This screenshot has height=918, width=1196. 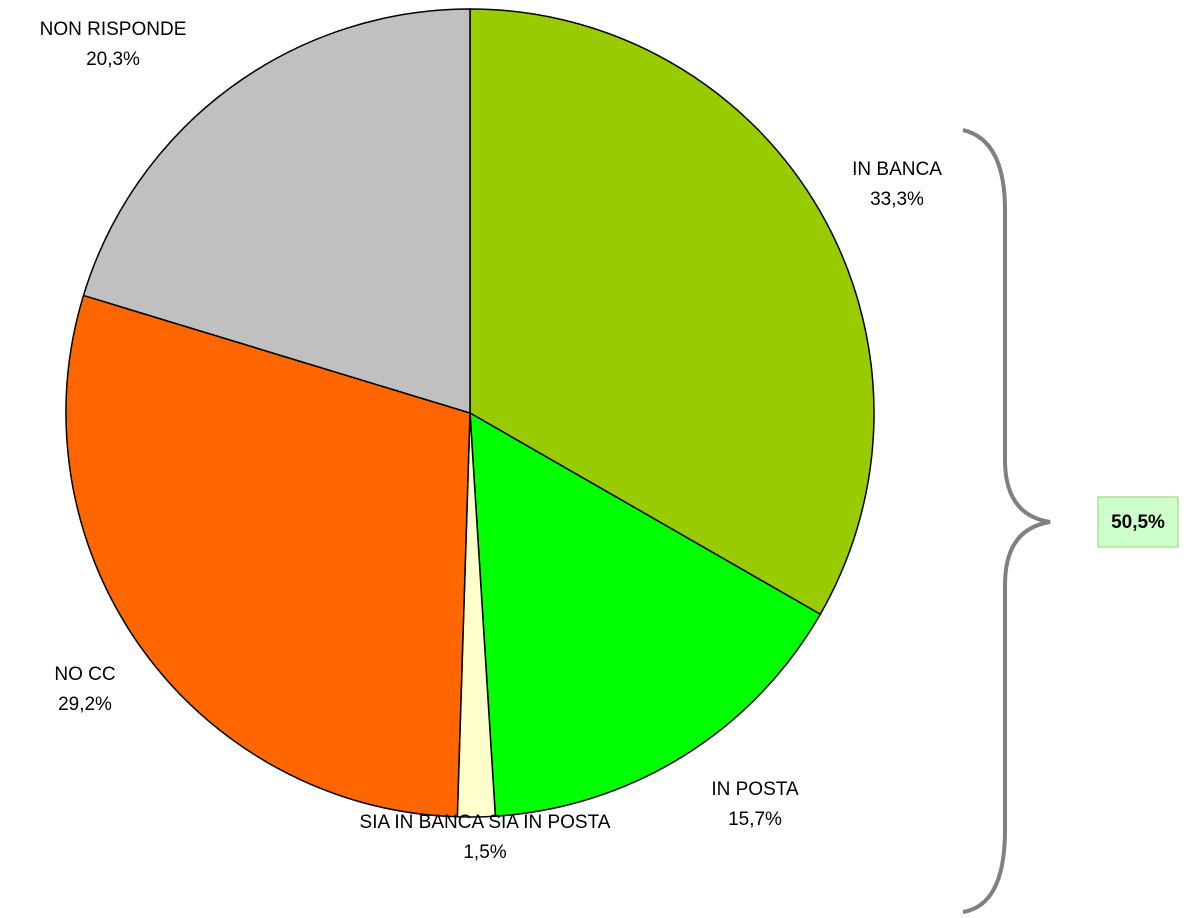 What do you see at coordinates (755, 819) in the screenshot?
I see `value-label: 15,7%` at bounding box center [755, 819].